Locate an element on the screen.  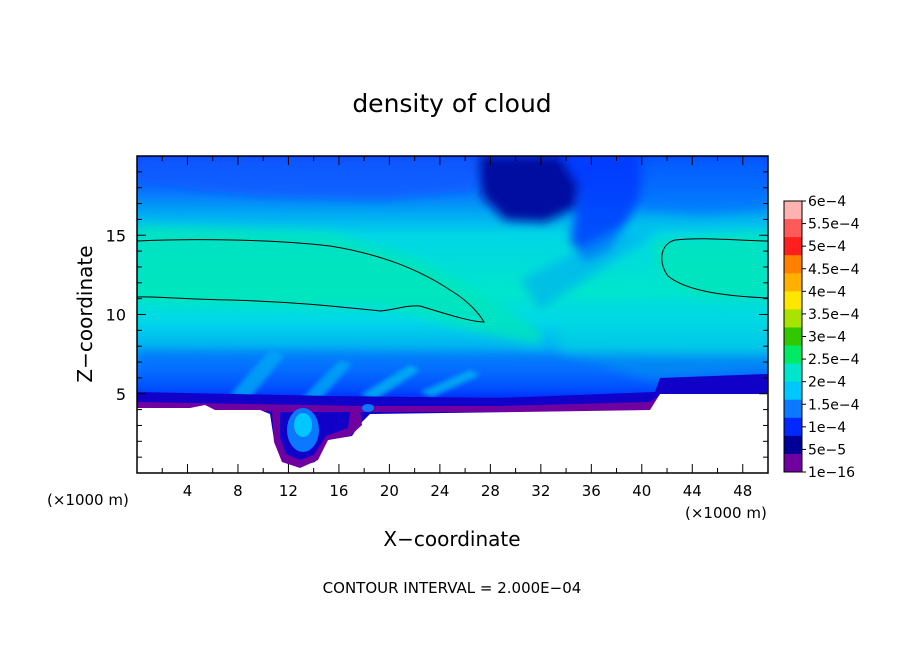
colorbar-label: 1e−16 is located at coordinates (831, 473).